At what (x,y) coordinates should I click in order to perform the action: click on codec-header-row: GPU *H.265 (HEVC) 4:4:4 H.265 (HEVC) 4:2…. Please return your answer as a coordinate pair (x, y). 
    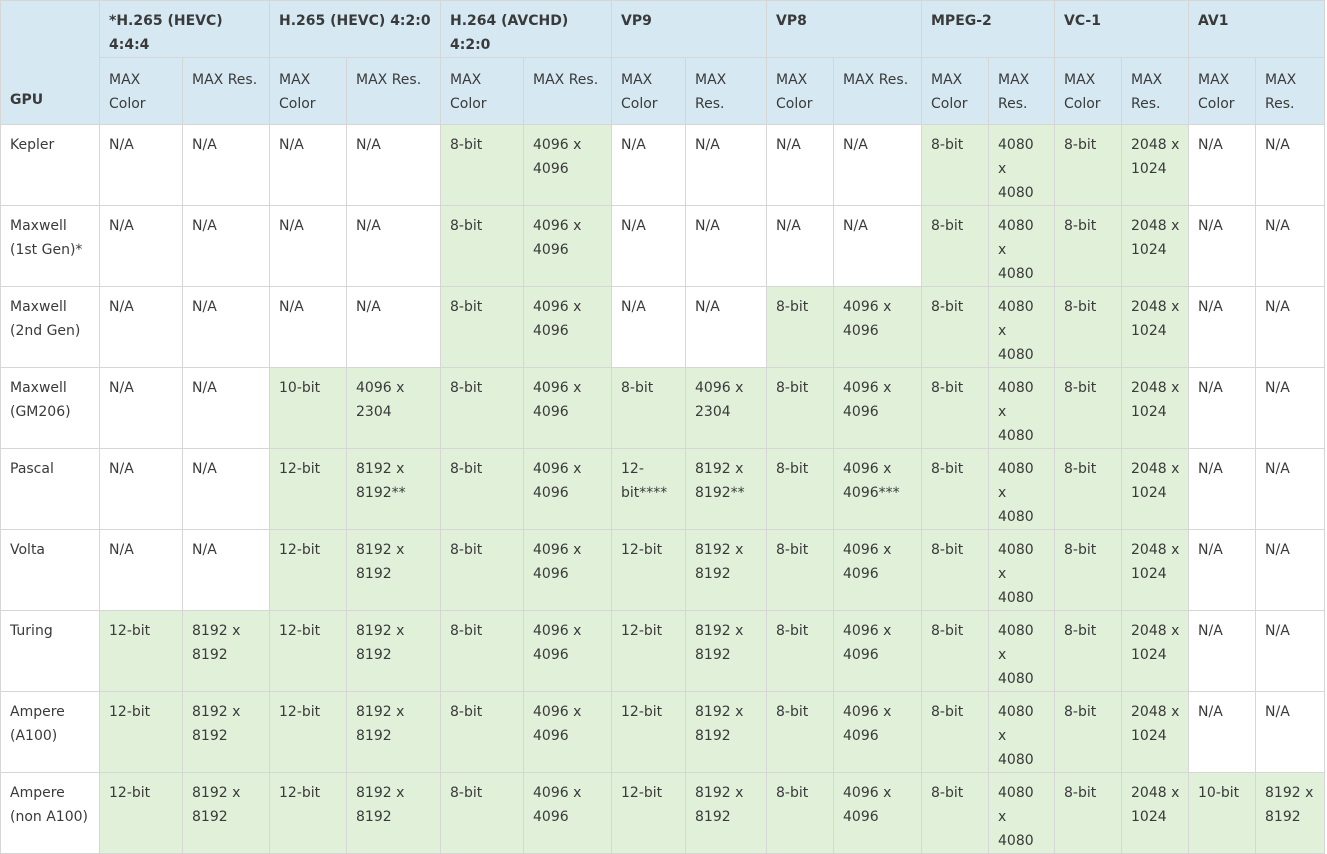
    Looking at the image, I should click on (663, 62).